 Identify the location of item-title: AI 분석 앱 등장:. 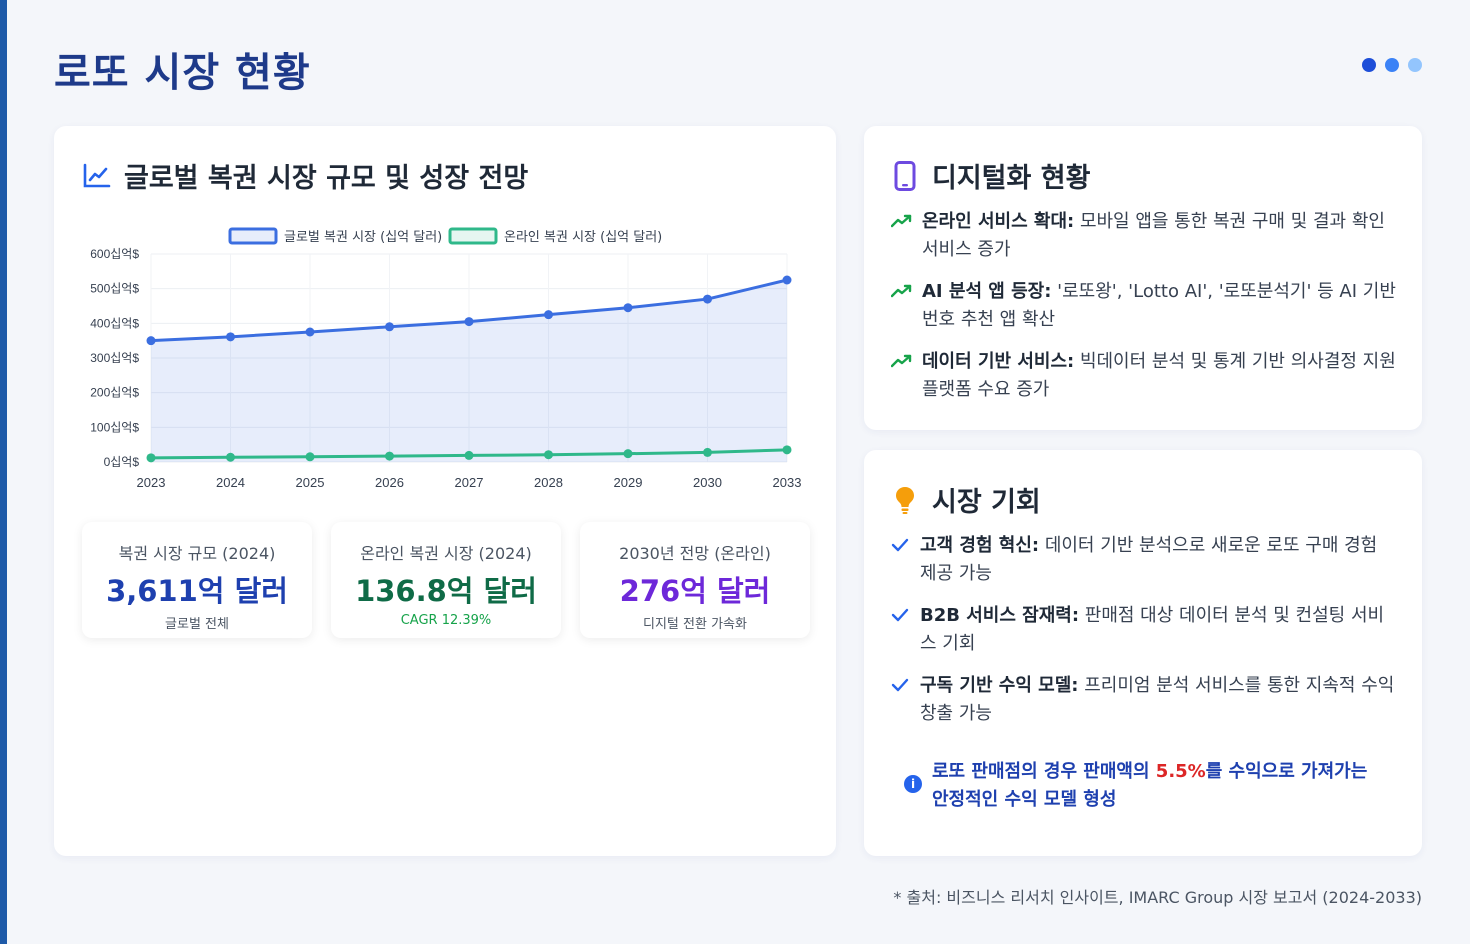
(987, 291).